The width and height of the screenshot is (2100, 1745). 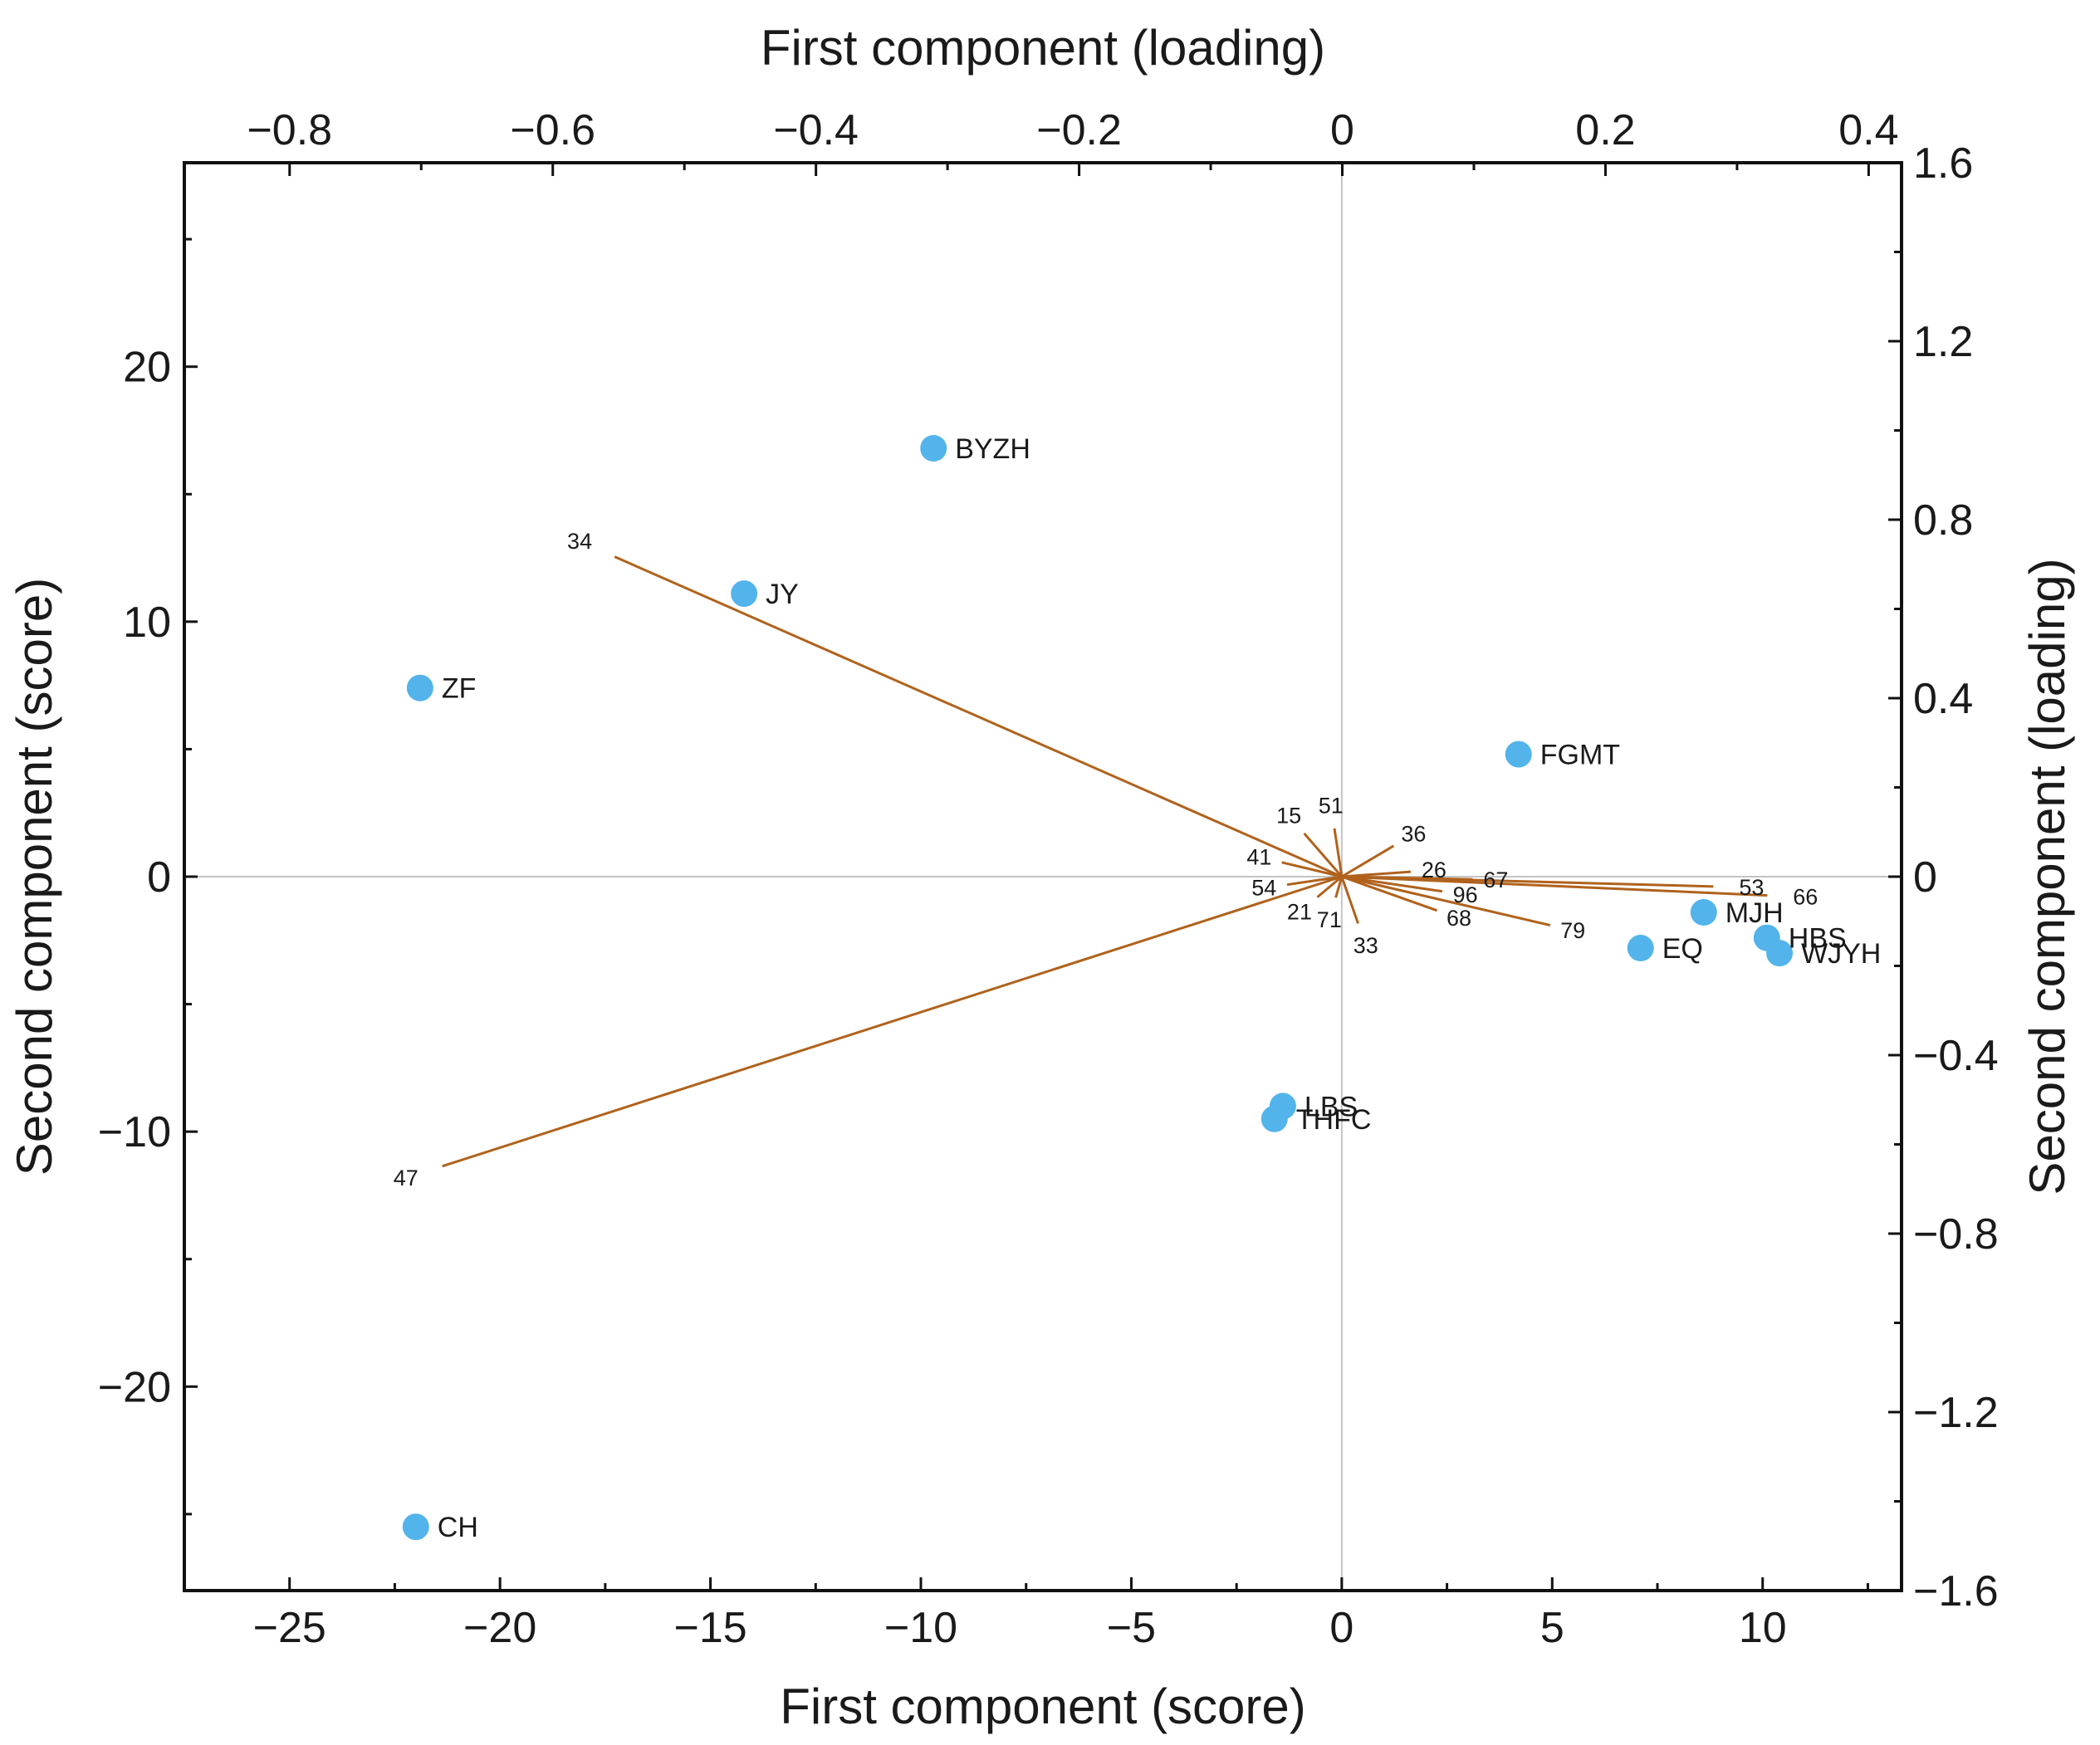 I want to click on right-tick-label: 0, so click(x=1925, y=877).